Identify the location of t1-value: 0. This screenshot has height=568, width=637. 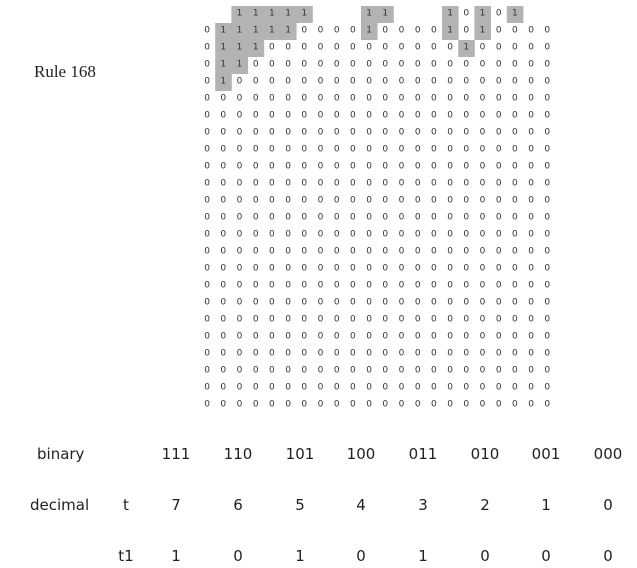
(361, 556).